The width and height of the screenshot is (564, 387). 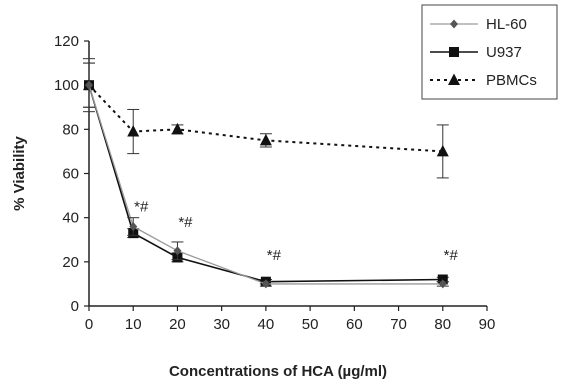 What do you see at coordinates (133, 324) in the screenshot?
I see `x-tick-label: 10` at bounding box center [133, 324].